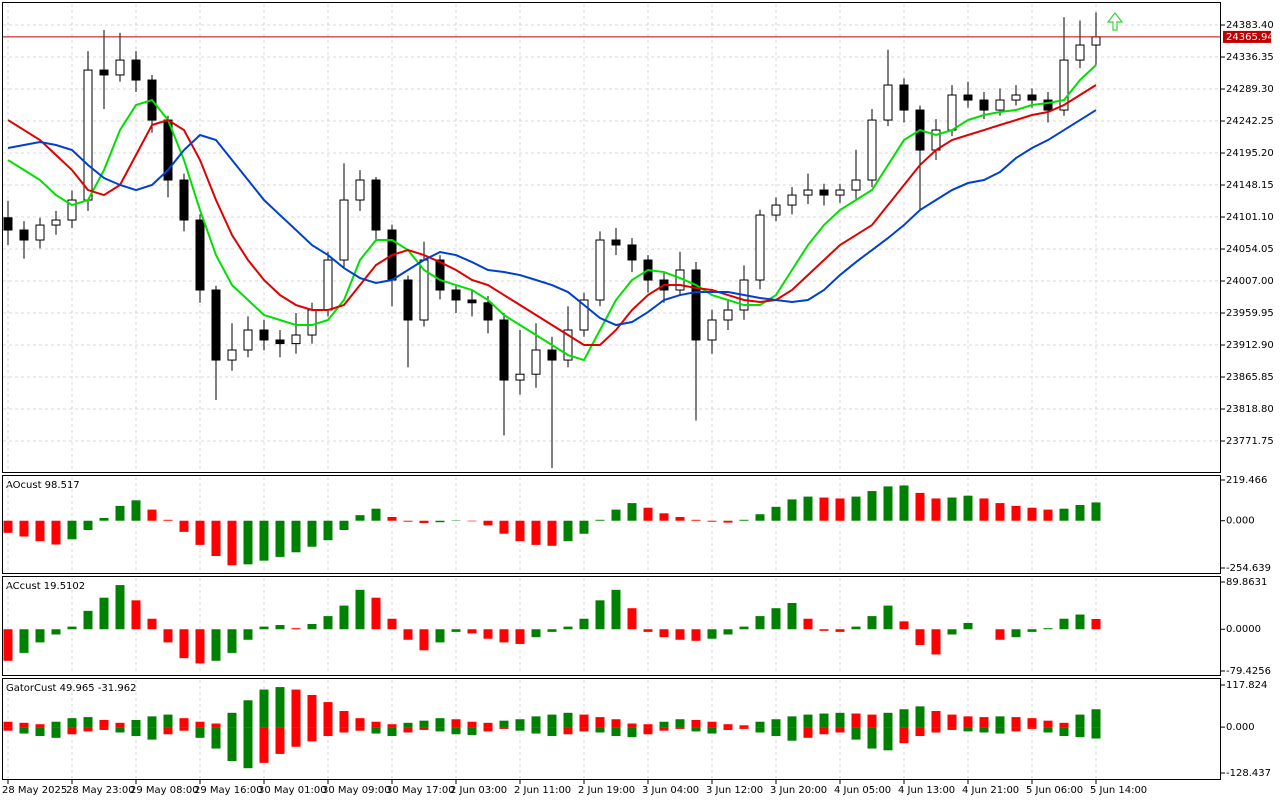  I want to click on x-tick-label: 28 May 23:00, so click(100, 790).